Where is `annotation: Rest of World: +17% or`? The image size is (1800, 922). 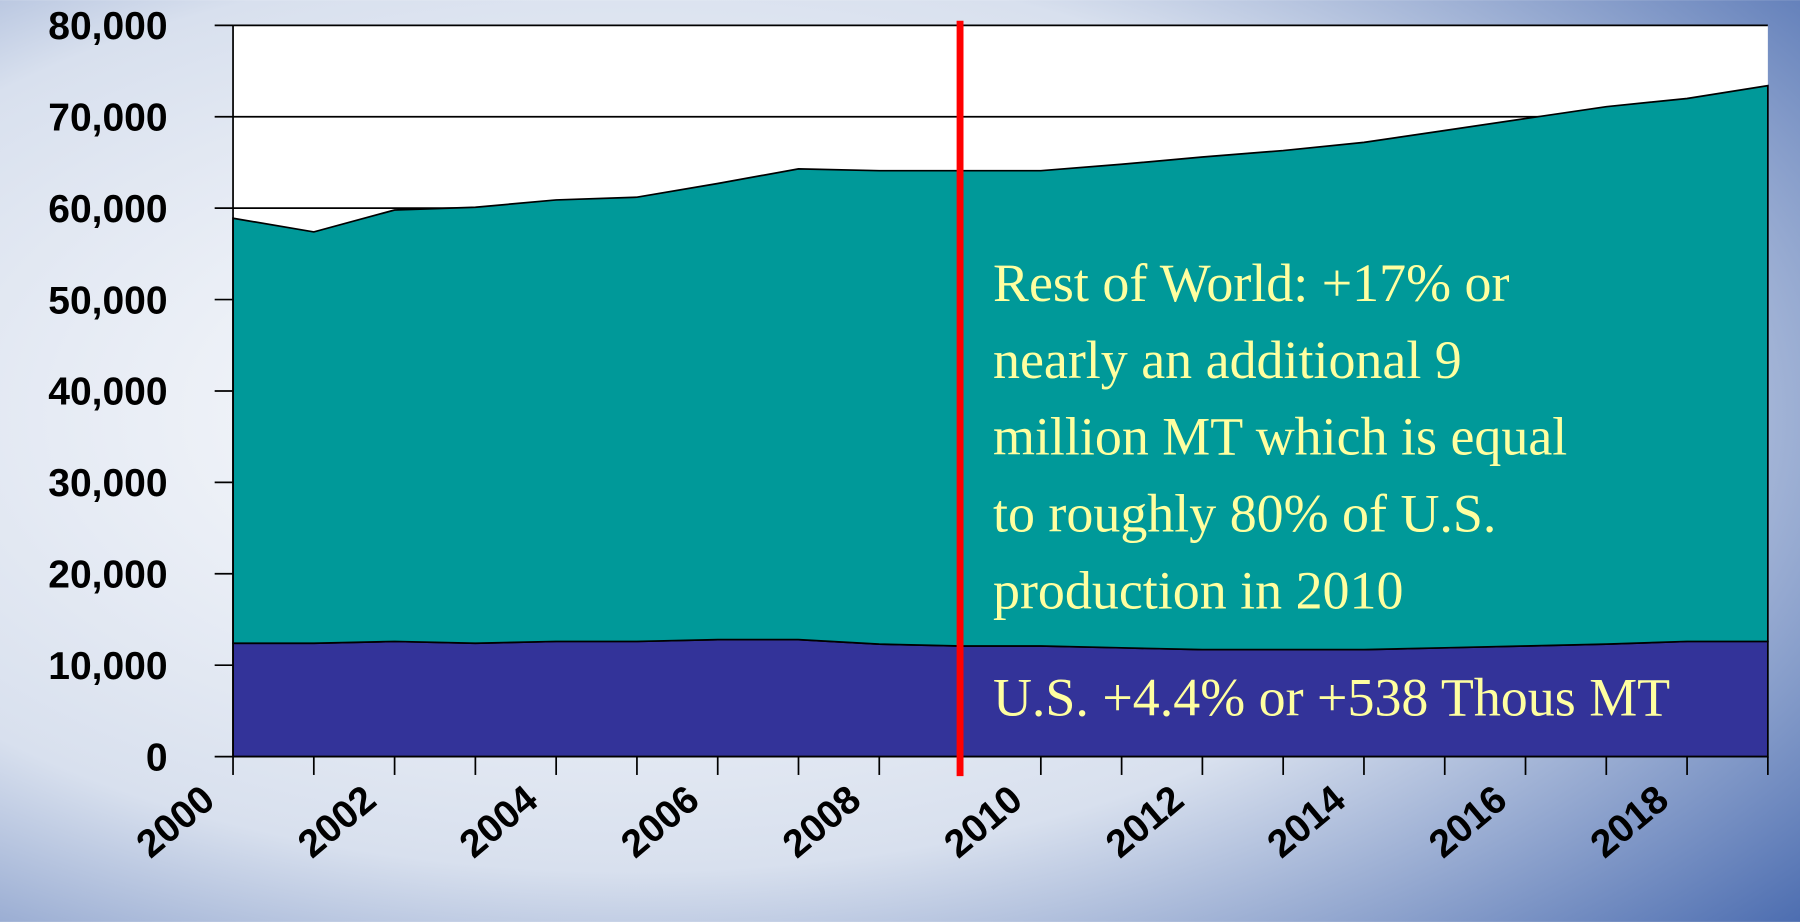
annotation: Rest of World: +17% or is located at coordinates (1251, 283).